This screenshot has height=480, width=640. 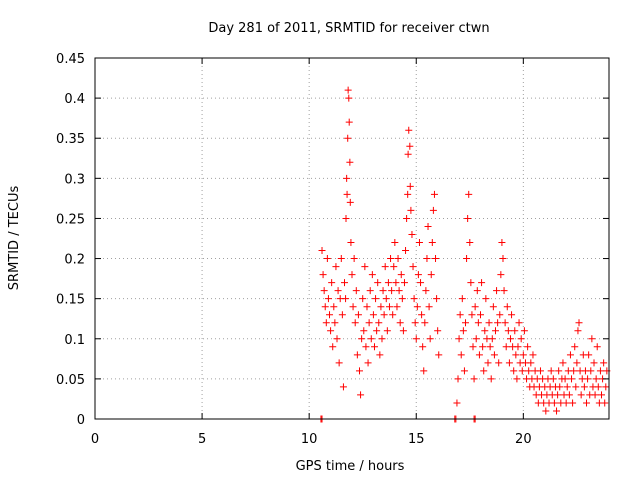 What do you see at coordinates (74, 340) in the screenshot?
I see `y-tick-label: 0.1` at bounding box center [74, 340].